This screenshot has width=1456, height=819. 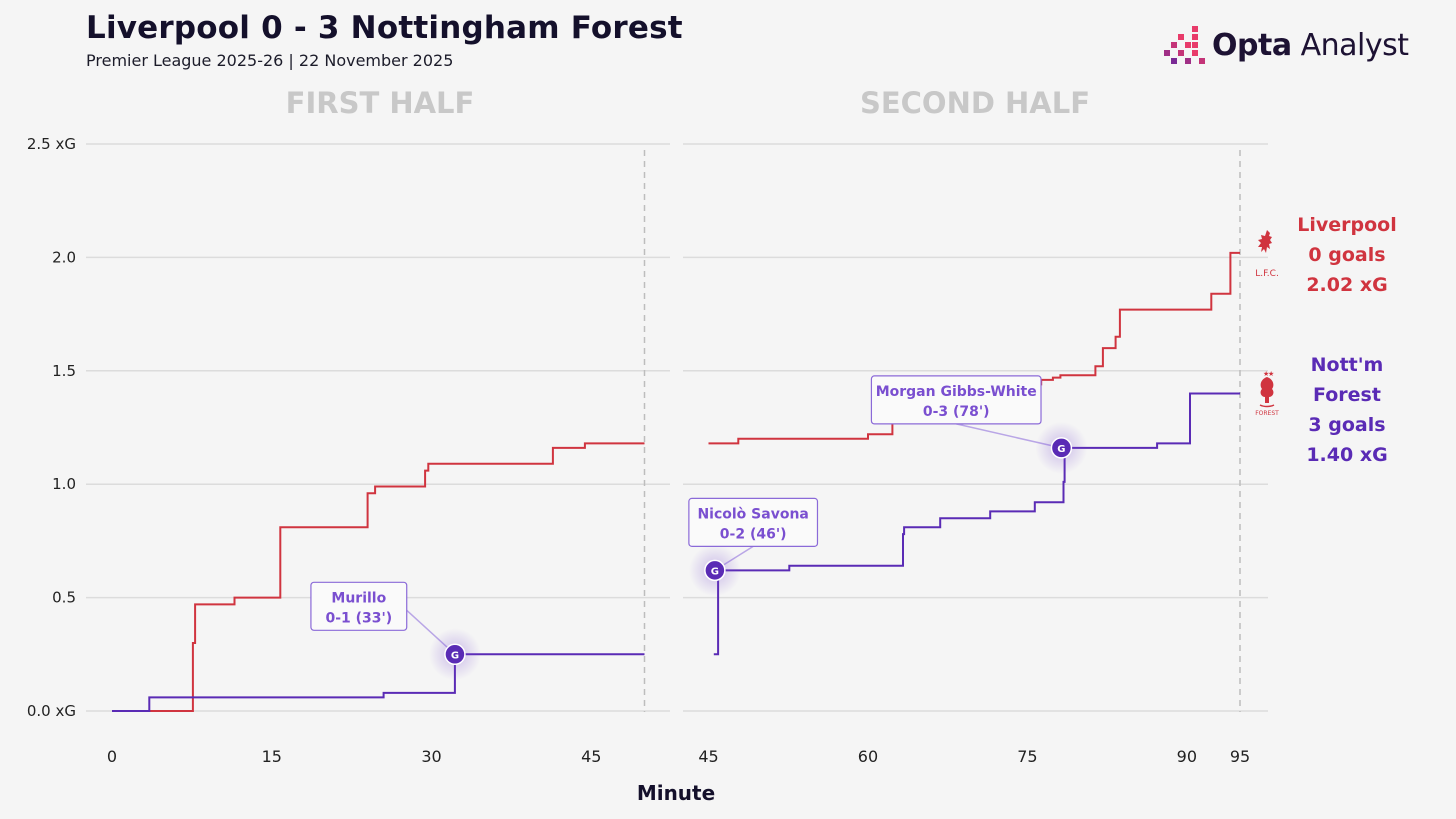 I want to click on goal-score: 0-3 (78'), so click(x=956, y=412).